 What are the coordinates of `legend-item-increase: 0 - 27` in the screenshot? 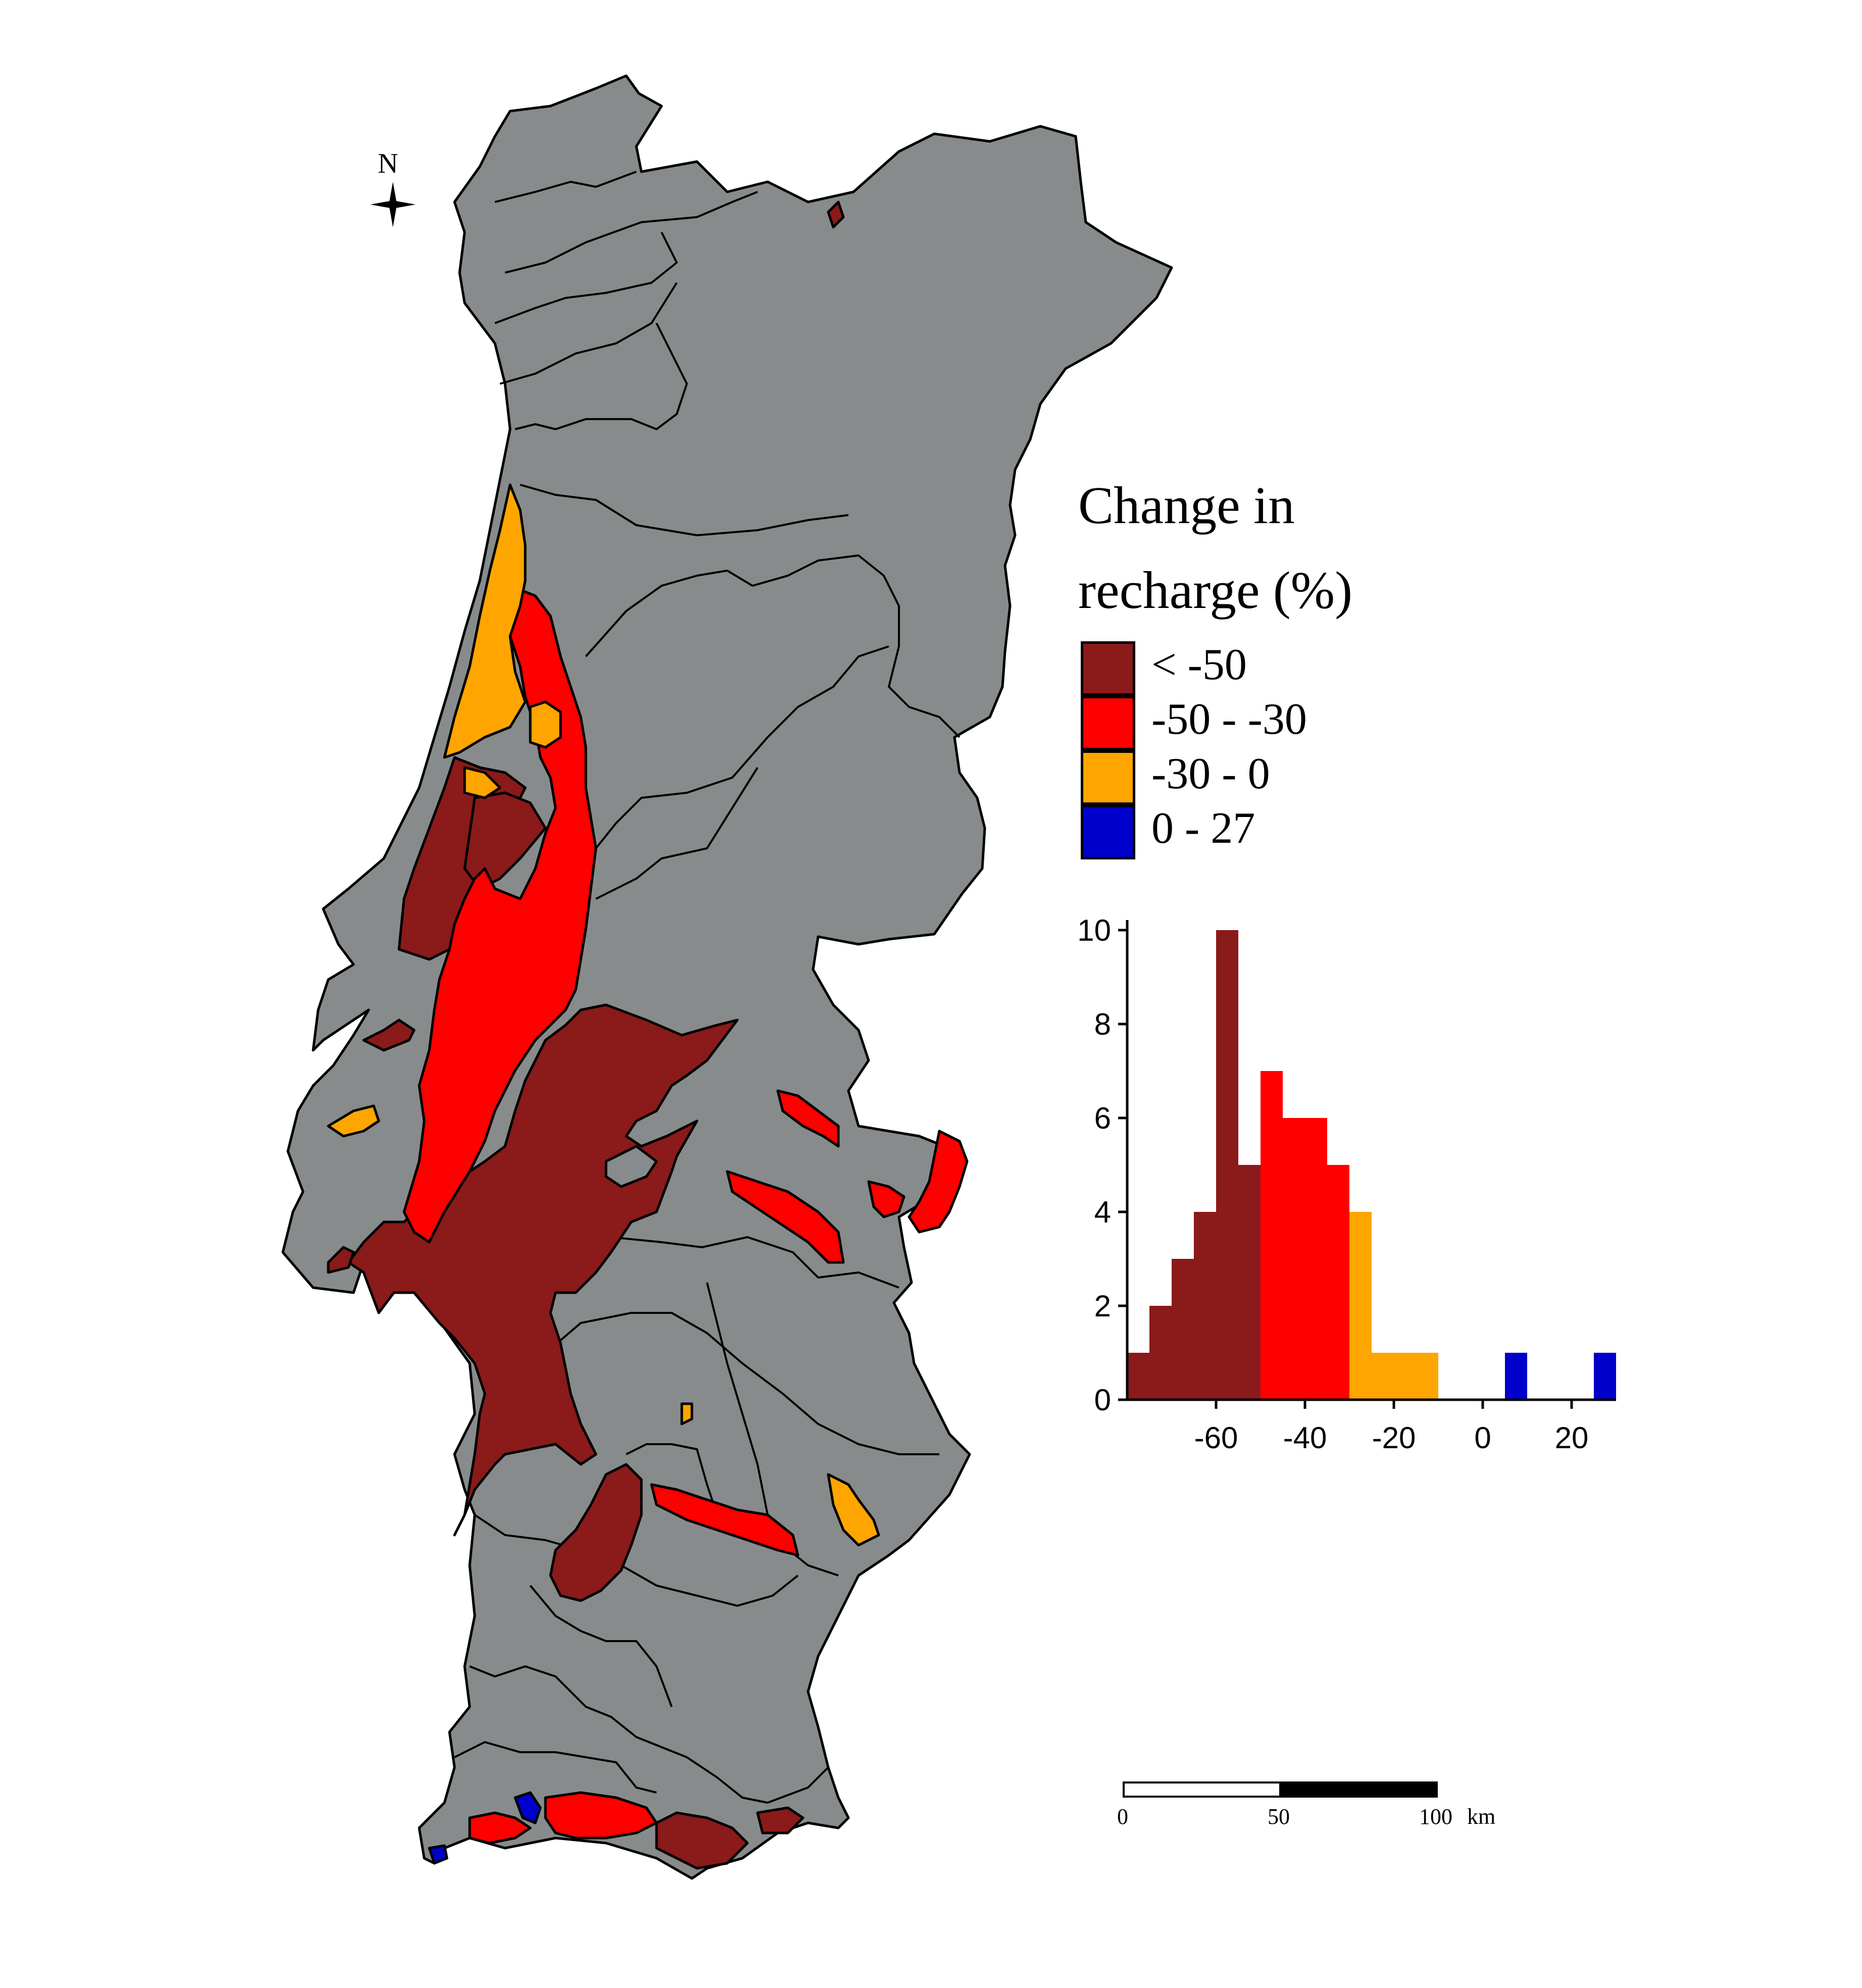 It's located at (1258, 831).